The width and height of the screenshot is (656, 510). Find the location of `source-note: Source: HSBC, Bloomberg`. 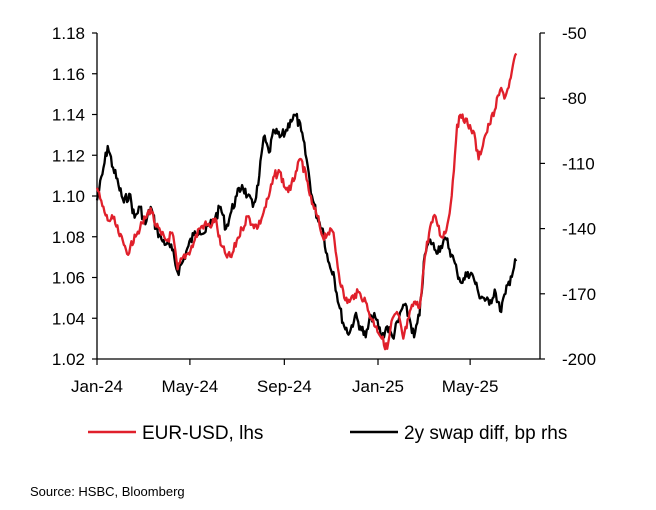

source-note: Source: HSBC, Bloomberg is located at coordinates (107, 491).